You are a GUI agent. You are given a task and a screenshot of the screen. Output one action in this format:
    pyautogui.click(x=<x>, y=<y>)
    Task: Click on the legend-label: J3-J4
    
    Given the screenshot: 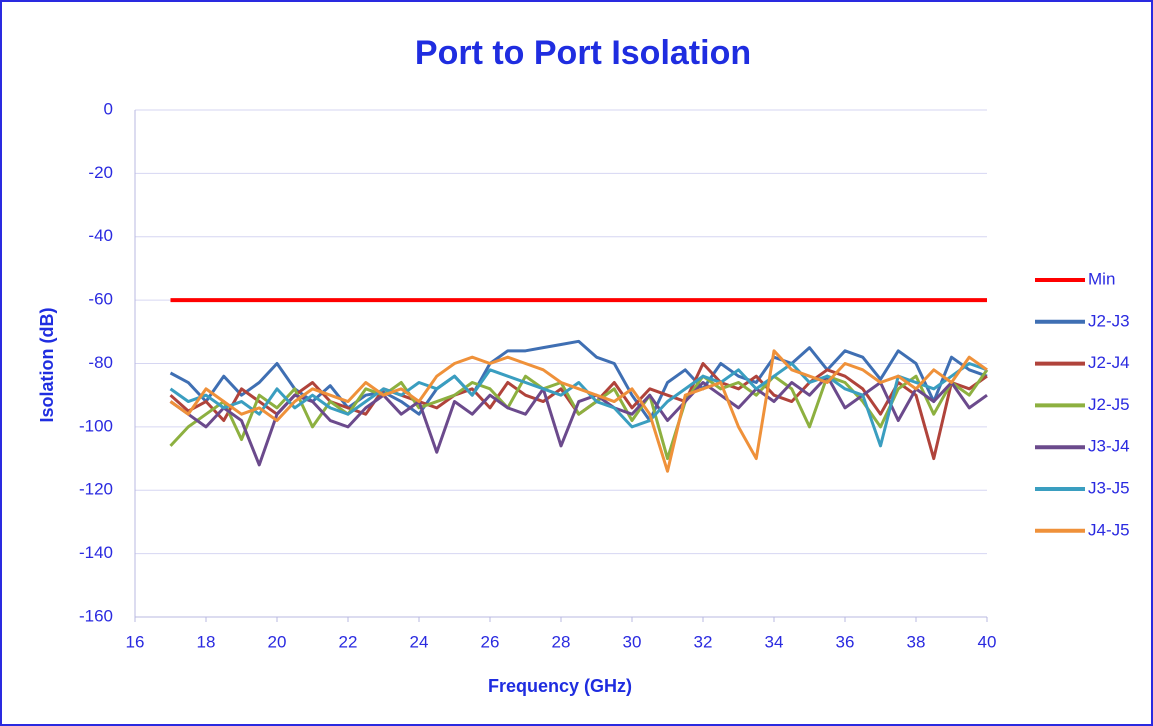 What is the action you would take?
    pyautogui.click(x=1109, y=446)
    